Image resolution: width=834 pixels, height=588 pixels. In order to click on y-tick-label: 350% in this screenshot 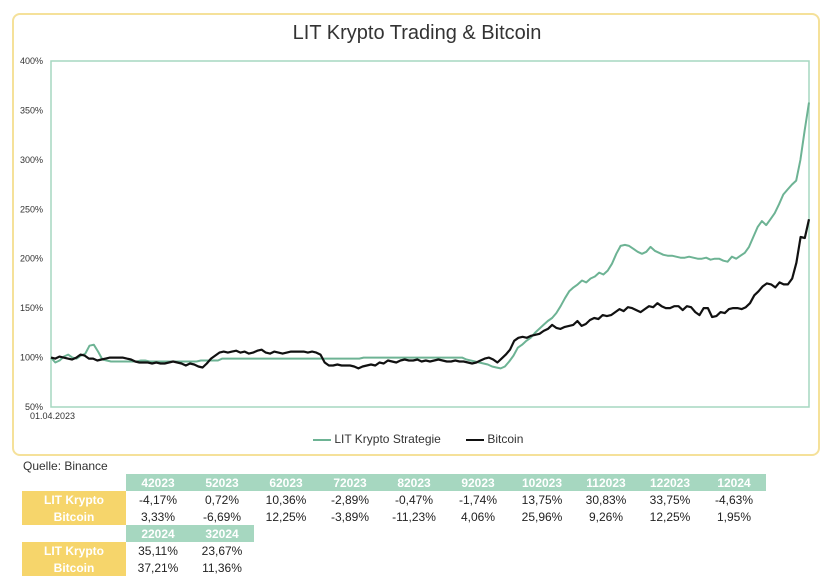, I will do `click(31, 110)`.